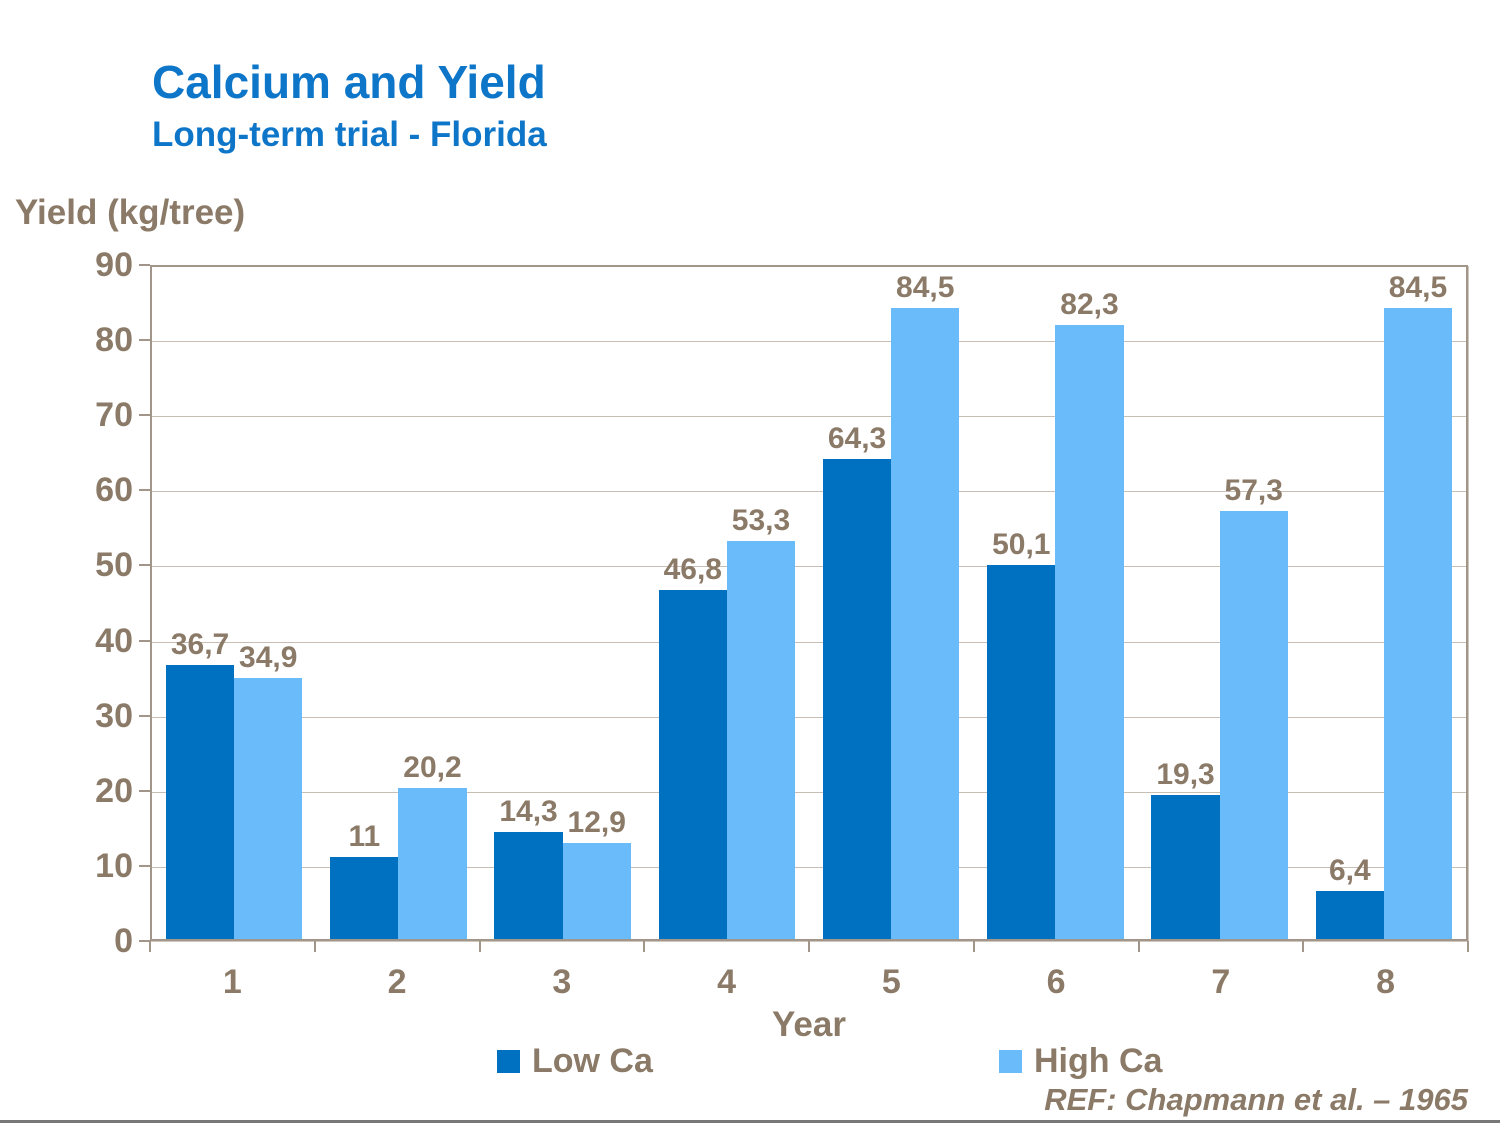 This screenshot has width=1500, height=1126. I want to click on high-ca-swatch, so click(1010, 1061).